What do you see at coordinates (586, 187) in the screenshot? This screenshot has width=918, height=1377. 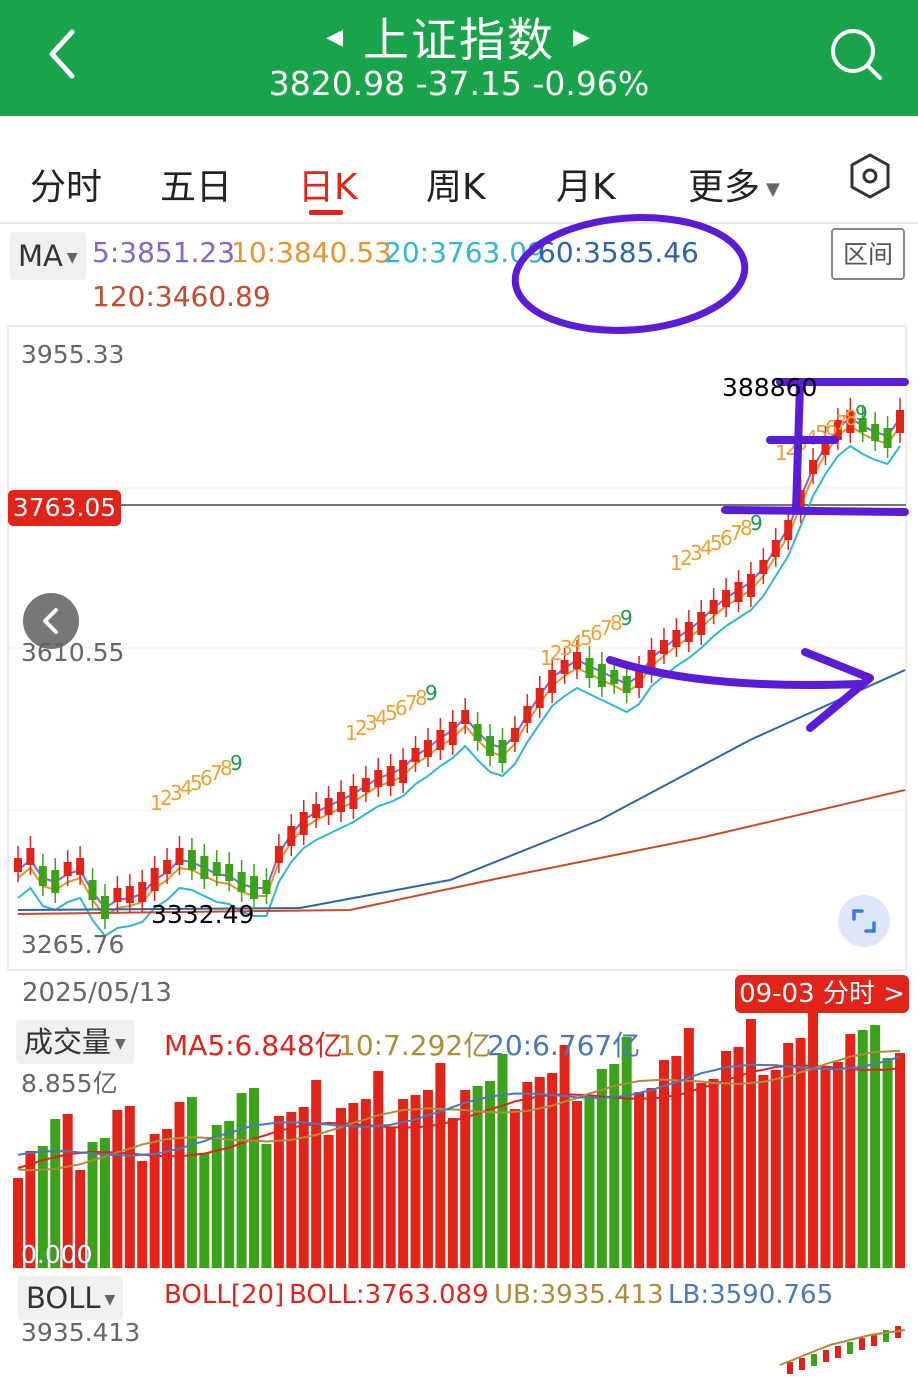 I see `tab-monthly-k: 月K` at bounding box center [586, 187].